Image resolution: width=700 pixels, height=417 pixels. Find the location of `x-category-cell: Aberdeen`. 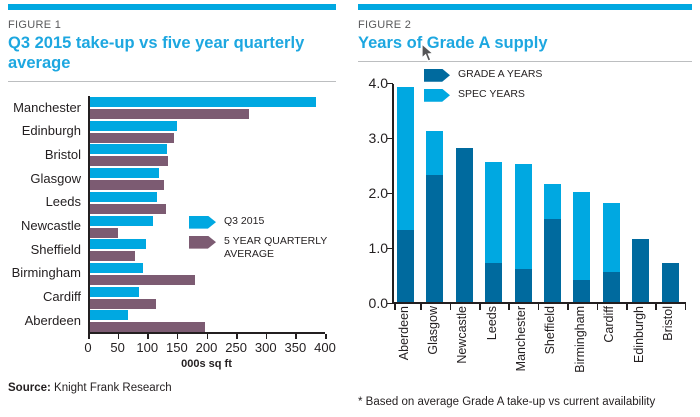

x-category-cell: Aberdeen is located at coordinates (403, 350).